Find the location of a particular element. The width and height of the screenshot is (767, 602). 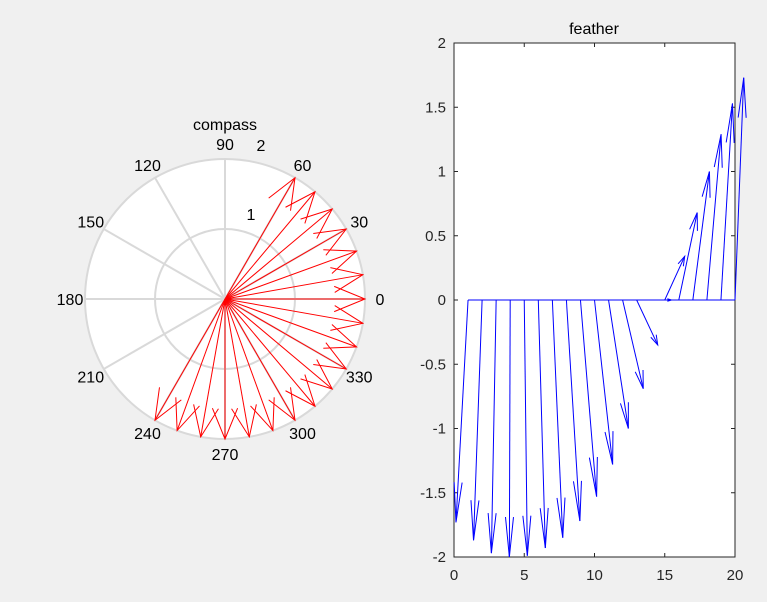

compass-angle-label: 240 is located at coordinates (147, 434).